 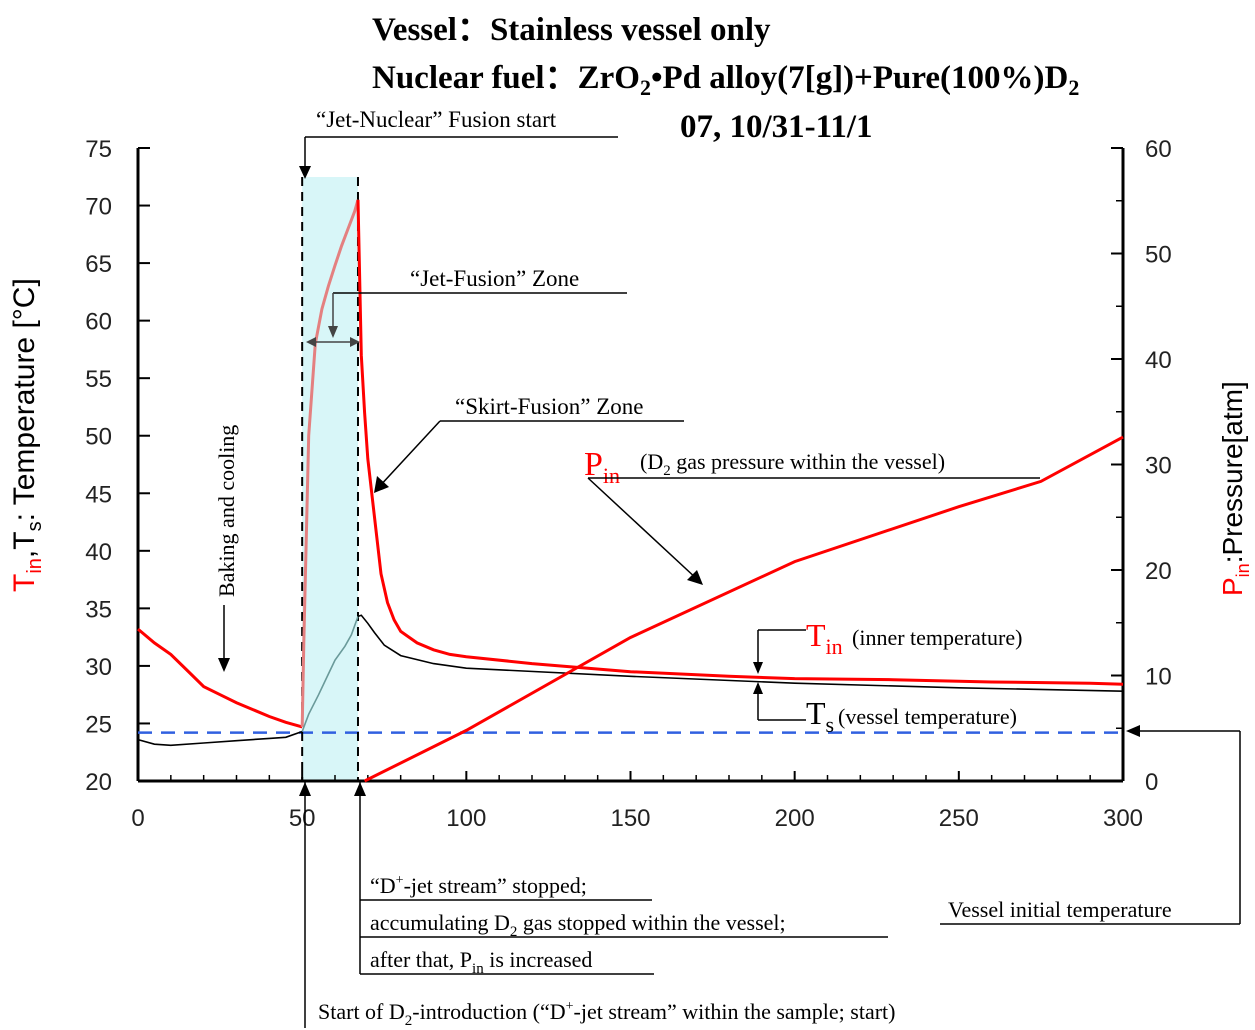 I want to click on left-tick-label: 75, so click(x=98, y=149).